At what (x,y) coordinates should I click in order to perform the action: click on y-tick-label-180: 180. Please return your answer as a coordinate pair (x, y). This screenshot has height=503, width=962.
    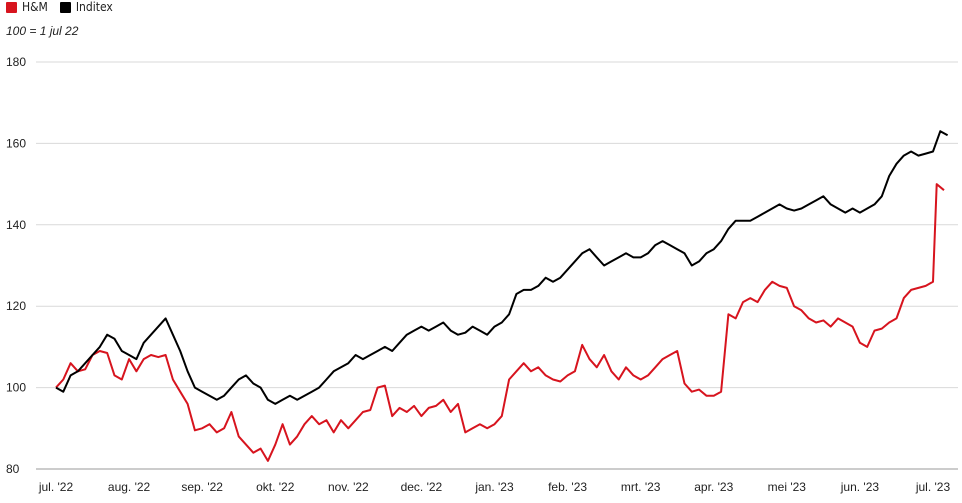
    Looking at the image, I should click on (16, 62).